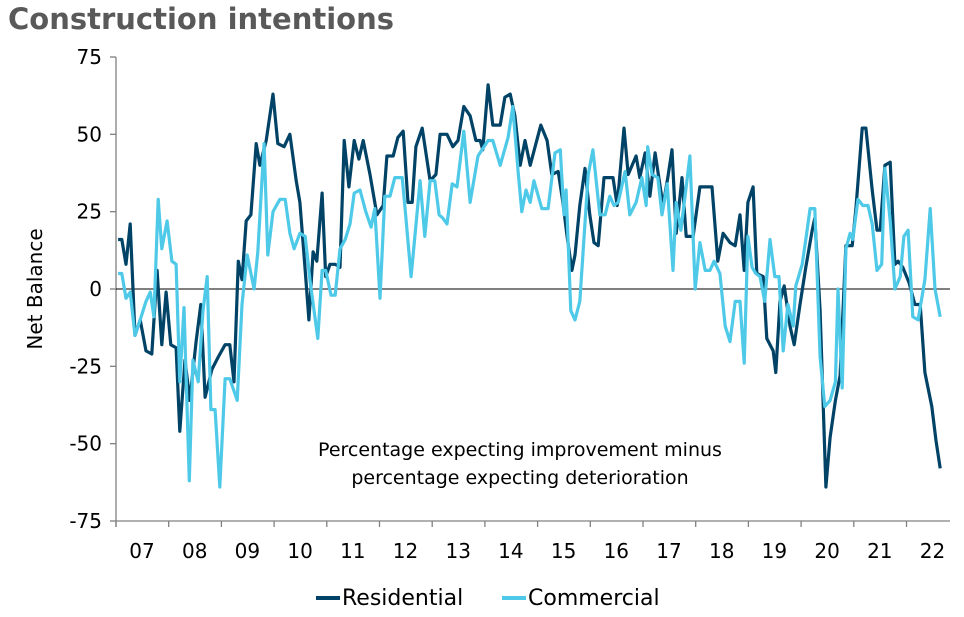  I want to click on x-tick-label: 21, so click(879, 551).